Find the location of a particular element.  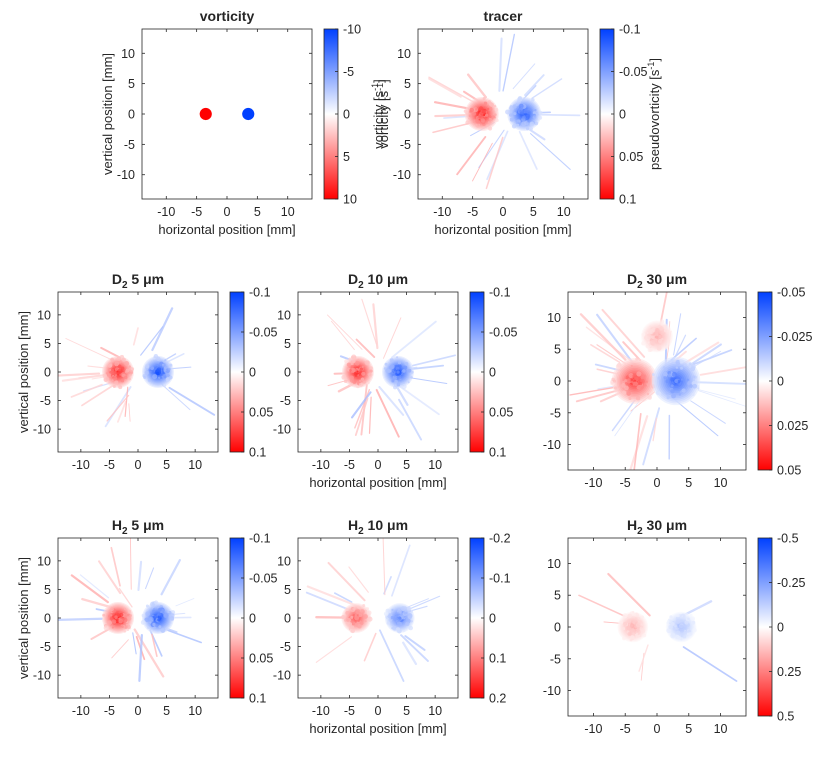

colorbar-tick-label: -0.2 is located at coordinates (500, 539).